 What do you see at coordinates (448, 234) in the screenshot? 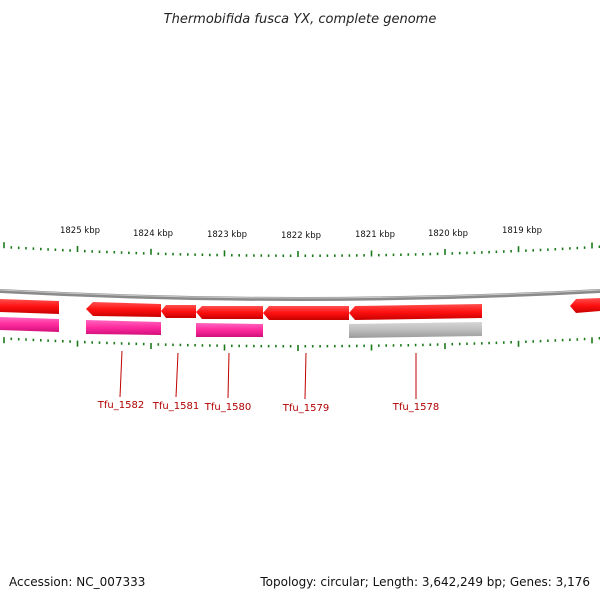
I see `ruler-label: 1820 kbp` at bounding box center [448, 234].